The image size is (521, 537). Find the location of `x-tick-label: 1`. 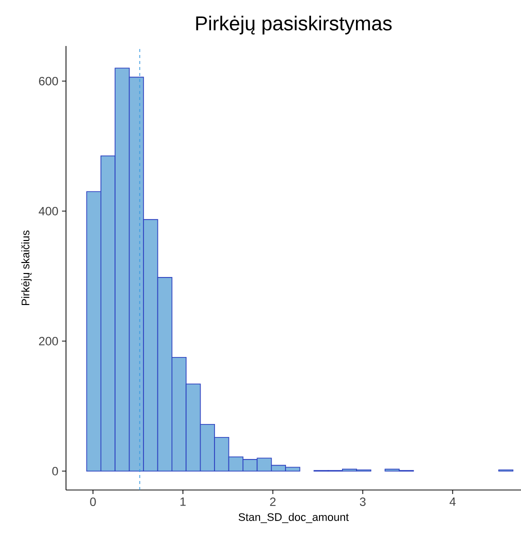

x-tick-label: 1 is located at coordinates (183, 502).